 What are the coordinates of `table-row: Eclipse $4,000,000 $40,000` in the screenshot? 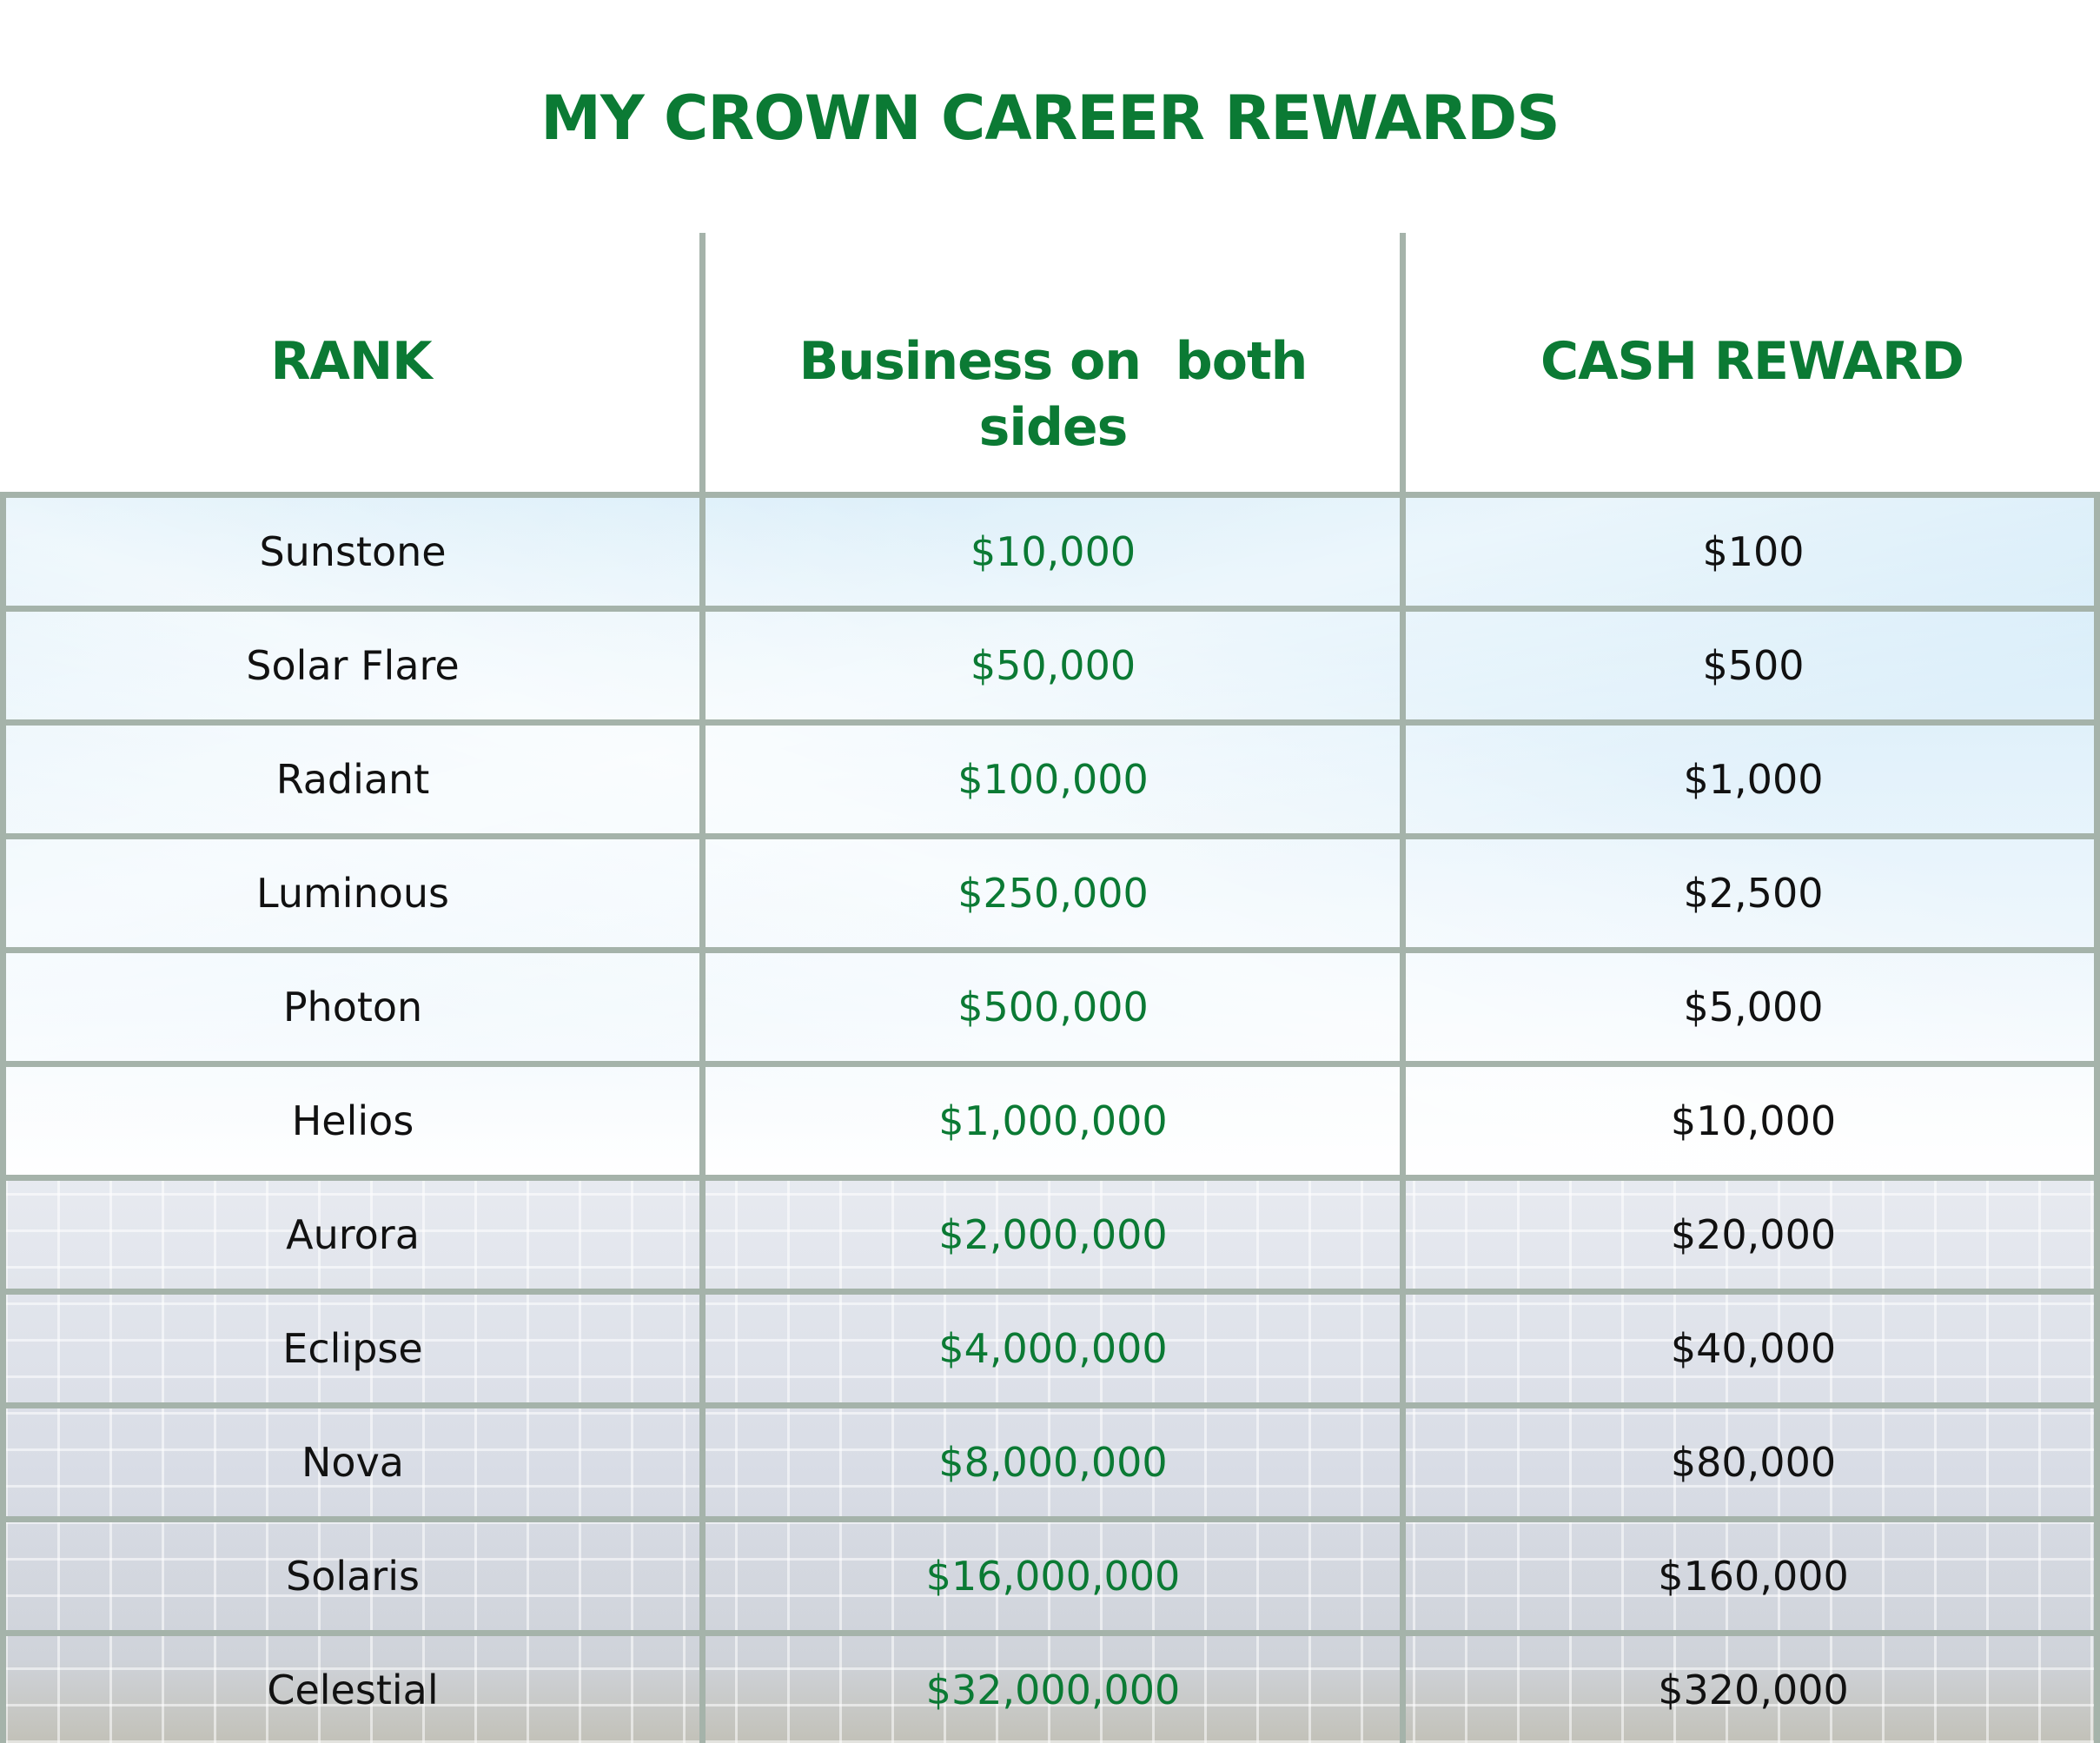 It's located at (1052, 1345).